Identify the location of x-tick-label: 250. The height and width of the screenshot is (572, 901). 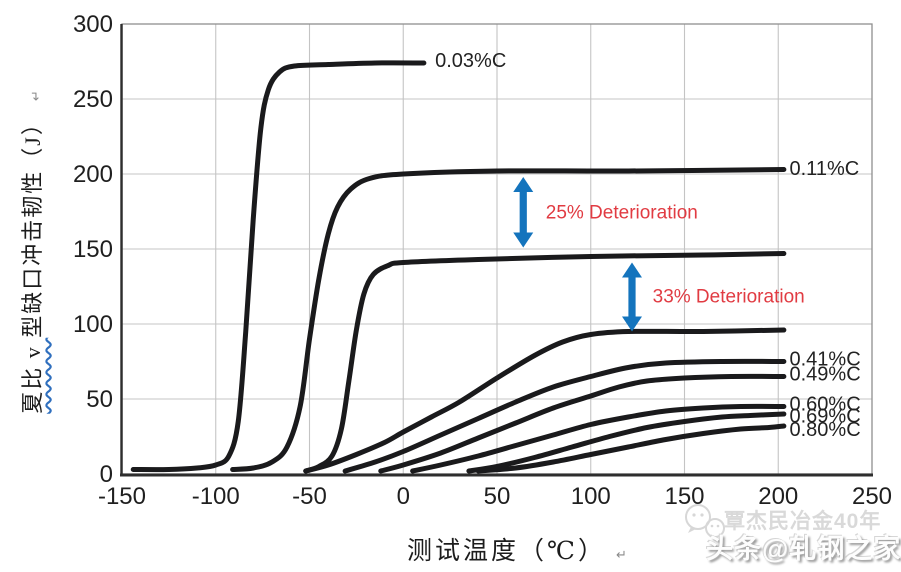
(872, 496).